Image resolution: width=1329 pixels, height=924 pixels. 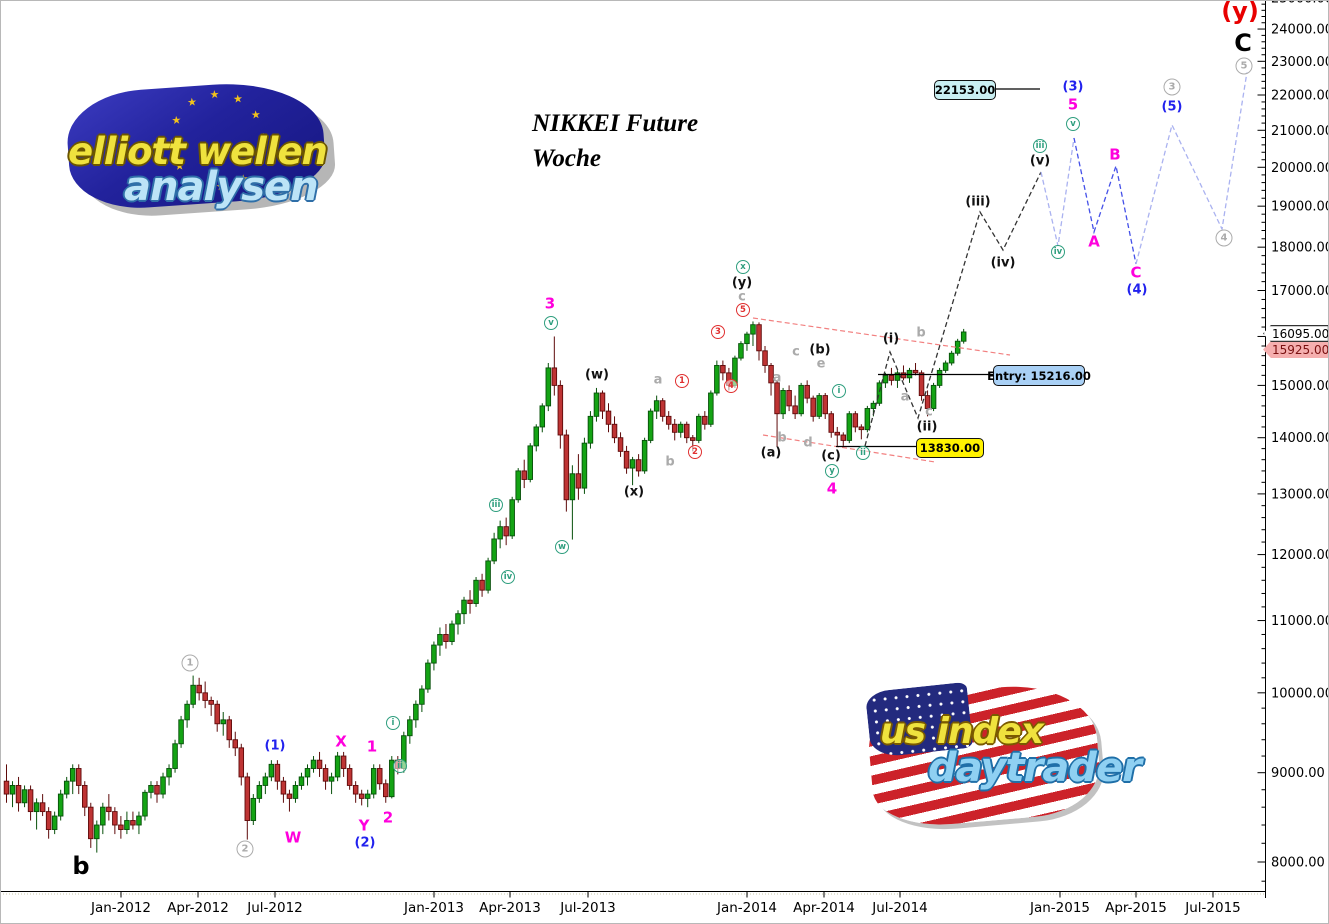 I want to click on y-axis-label: 18000.00, so click(x=1300, y=248).